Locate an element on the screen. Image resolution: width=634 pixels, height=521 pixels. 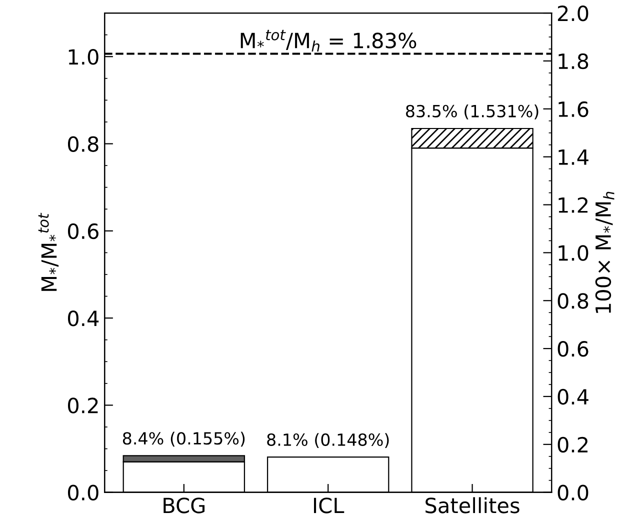
total-label: 83.5% (1.531%) is located at coordinates (472, 112).